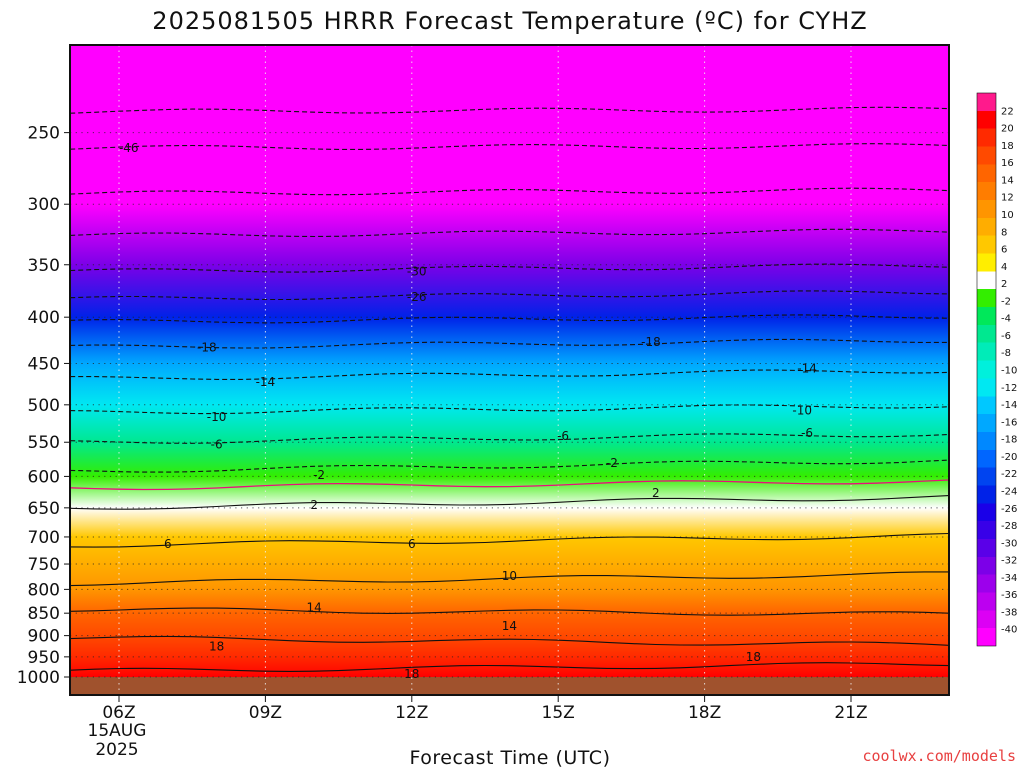  What do you see at coordinates (117, 731) in the screenshot?
I see `x-date-line-1: 15AUG` at bounding box center [117, 731].